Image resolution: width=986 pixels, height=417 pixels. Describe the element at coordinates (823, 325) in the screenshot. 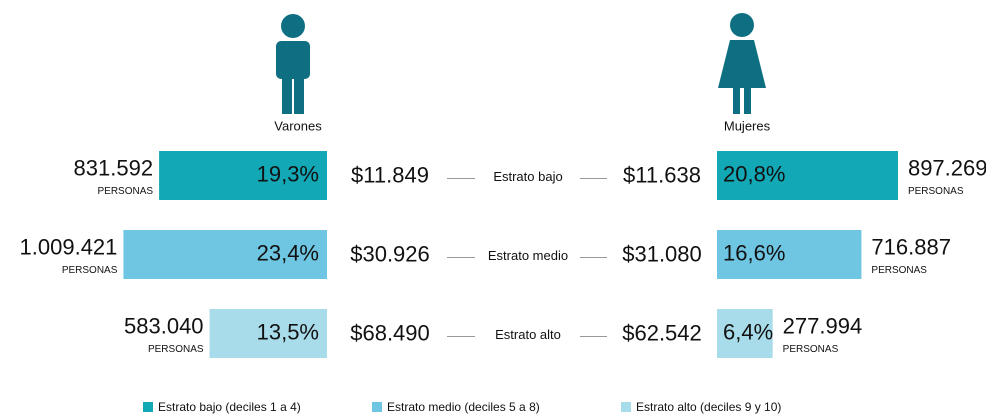

I see `persons-value: 277.994` at that location.